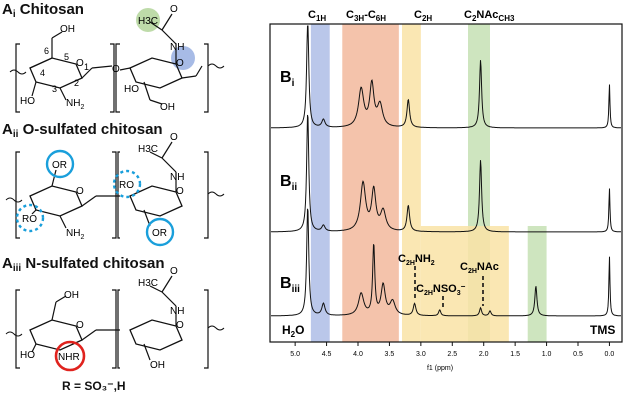 This screenshot has width=627, height=402. I want to click on nhr-circle, so click(70, 356).